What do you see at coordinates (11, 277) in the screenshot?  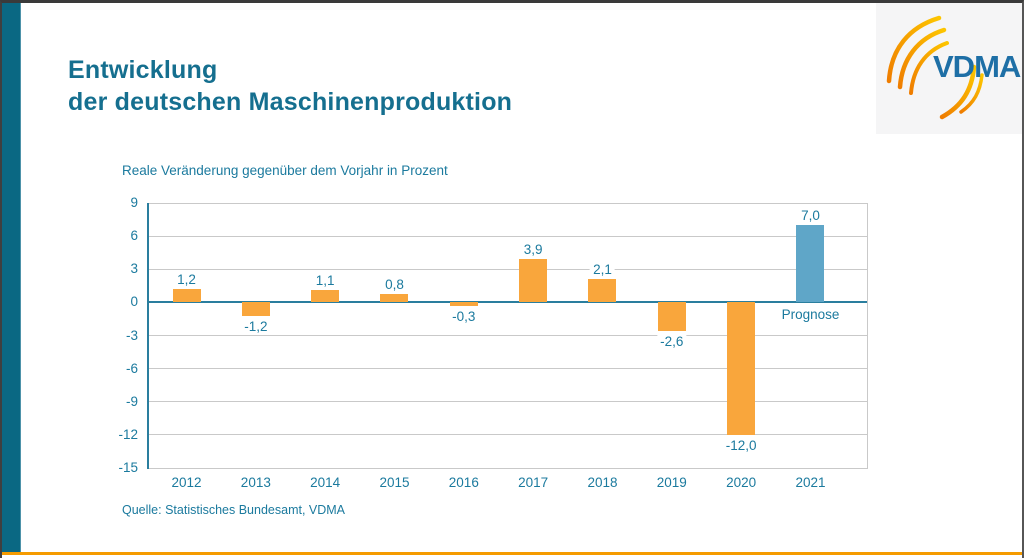 I see `left-accent-bar` at bounding box center [11, 277].